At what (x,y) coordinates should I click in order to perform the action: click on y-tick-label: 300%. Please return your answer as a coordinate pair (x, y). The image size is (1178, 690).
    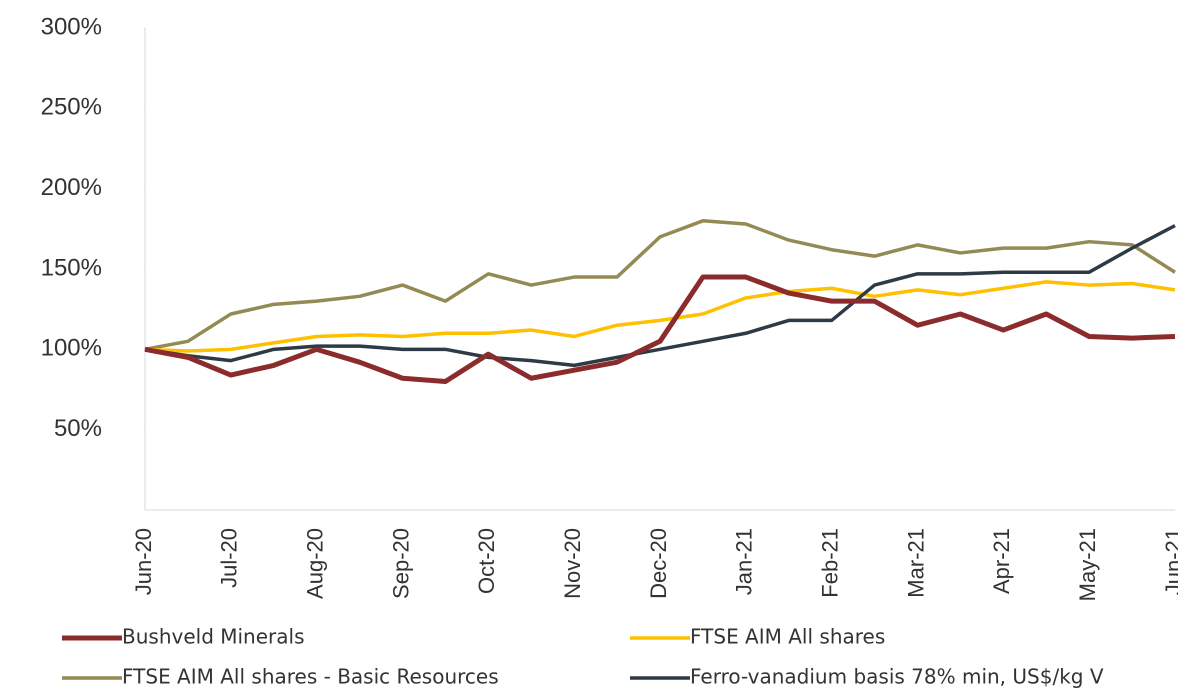
    Looking at the image, I should click on (71, 26).